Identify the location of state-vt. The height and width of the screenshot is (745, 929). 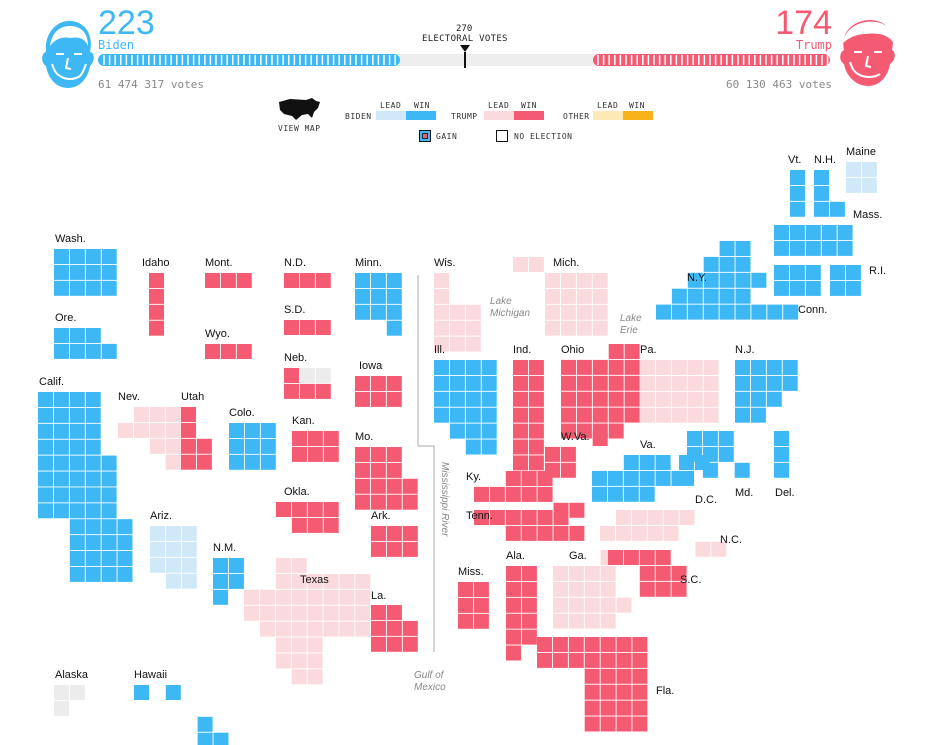
(797, 193).